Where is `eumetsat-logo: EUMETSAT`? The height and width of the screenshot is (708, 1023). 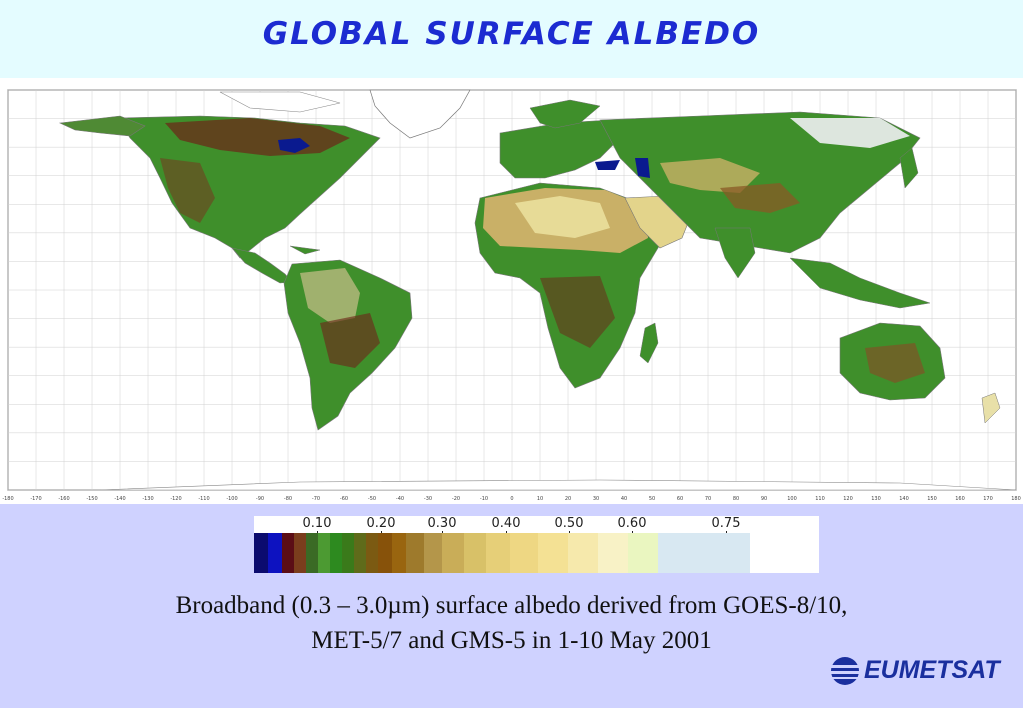
eumetsat-logo: EUMETSAT is located at coordinates (915, 671).